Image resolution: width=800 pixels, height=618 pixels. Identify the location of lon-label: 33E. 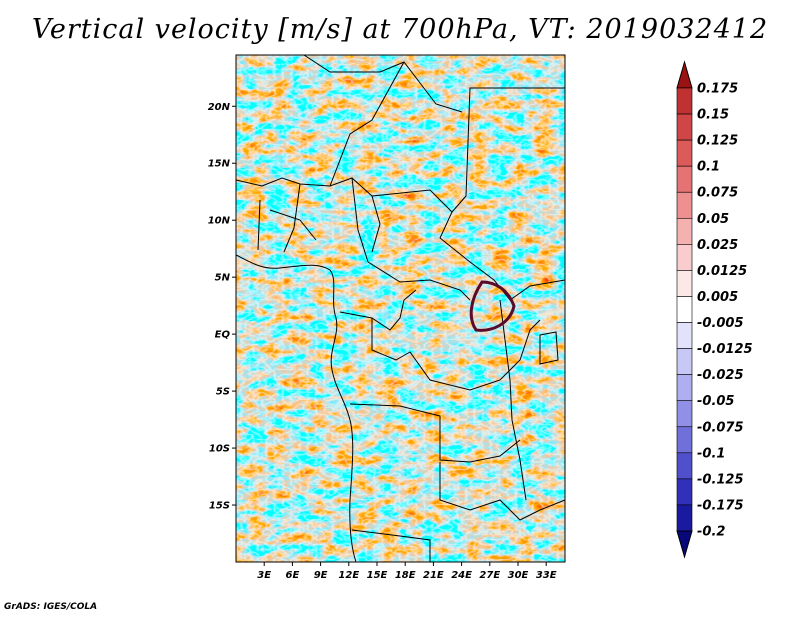
(546, 575).